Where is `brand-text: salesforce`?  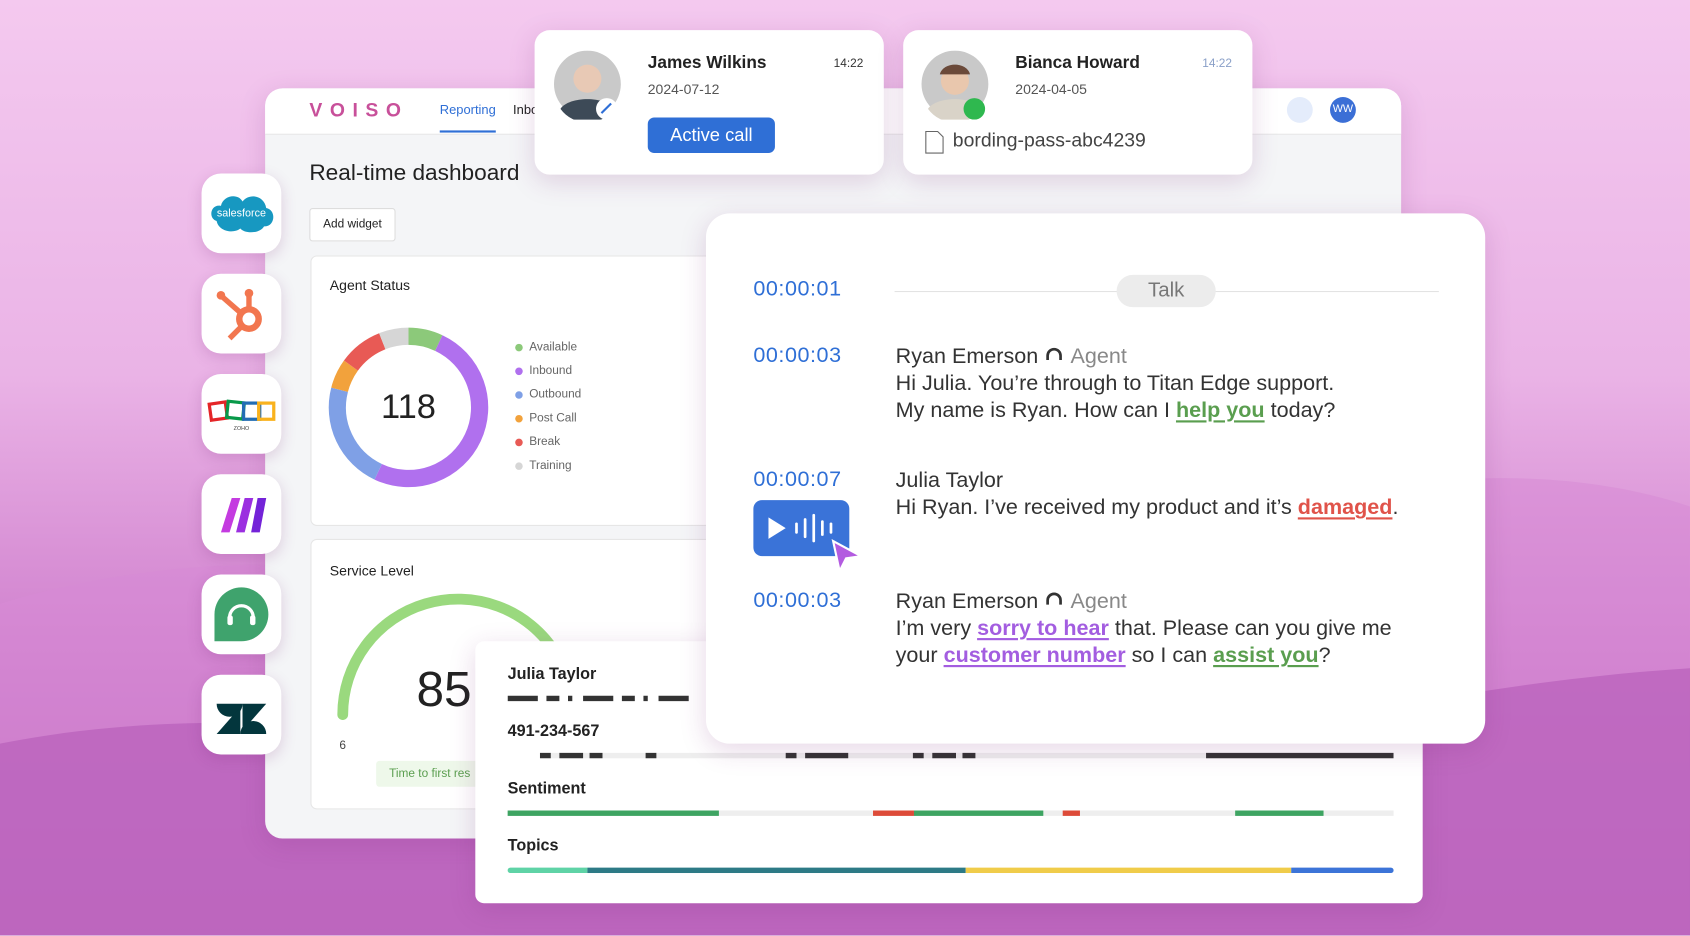 brand-text: salesforce is located at coordinates (241, 214).